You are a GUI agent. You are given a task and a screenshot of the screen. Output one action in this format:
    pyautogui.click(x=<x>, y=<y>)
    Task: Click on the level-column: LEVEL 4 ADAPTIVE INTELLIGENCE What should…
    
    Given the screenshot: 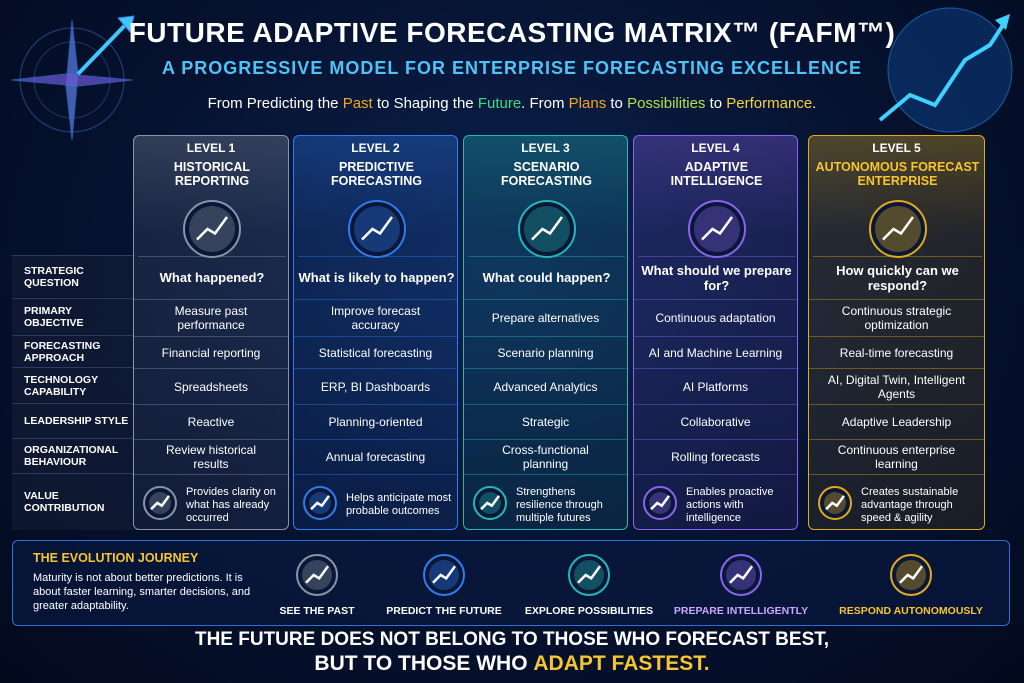 What is the action you would take?
    pyautogui.click(x=715, y=332)
    